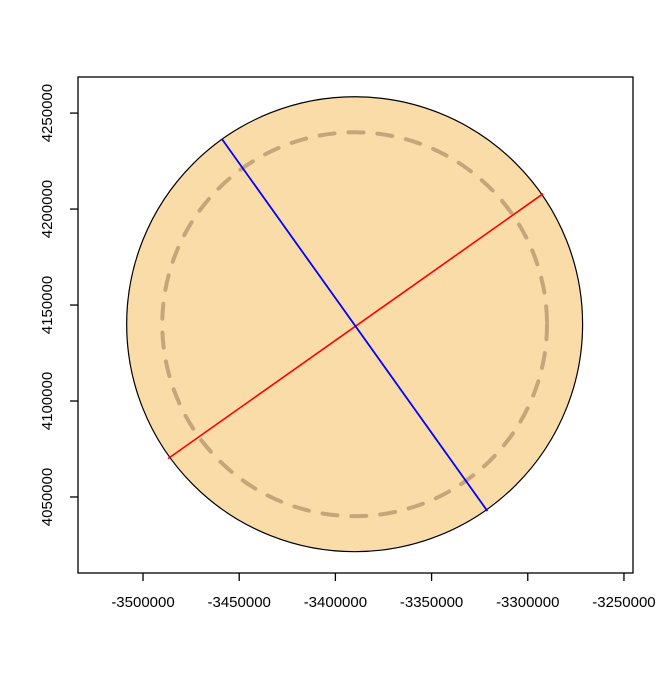  Describe the element at coordinates (142, 602) in the screenshot. I see `x-tick-label: -3500000` at that location.